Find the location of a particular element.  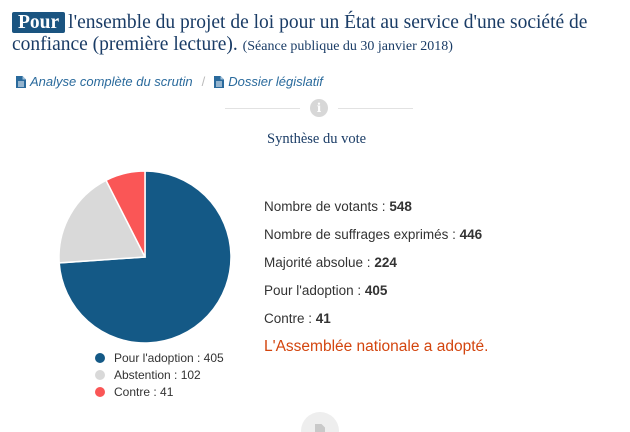

stat-label: Nombre de suffrages exprimés : is located at coordinates (362, 234).